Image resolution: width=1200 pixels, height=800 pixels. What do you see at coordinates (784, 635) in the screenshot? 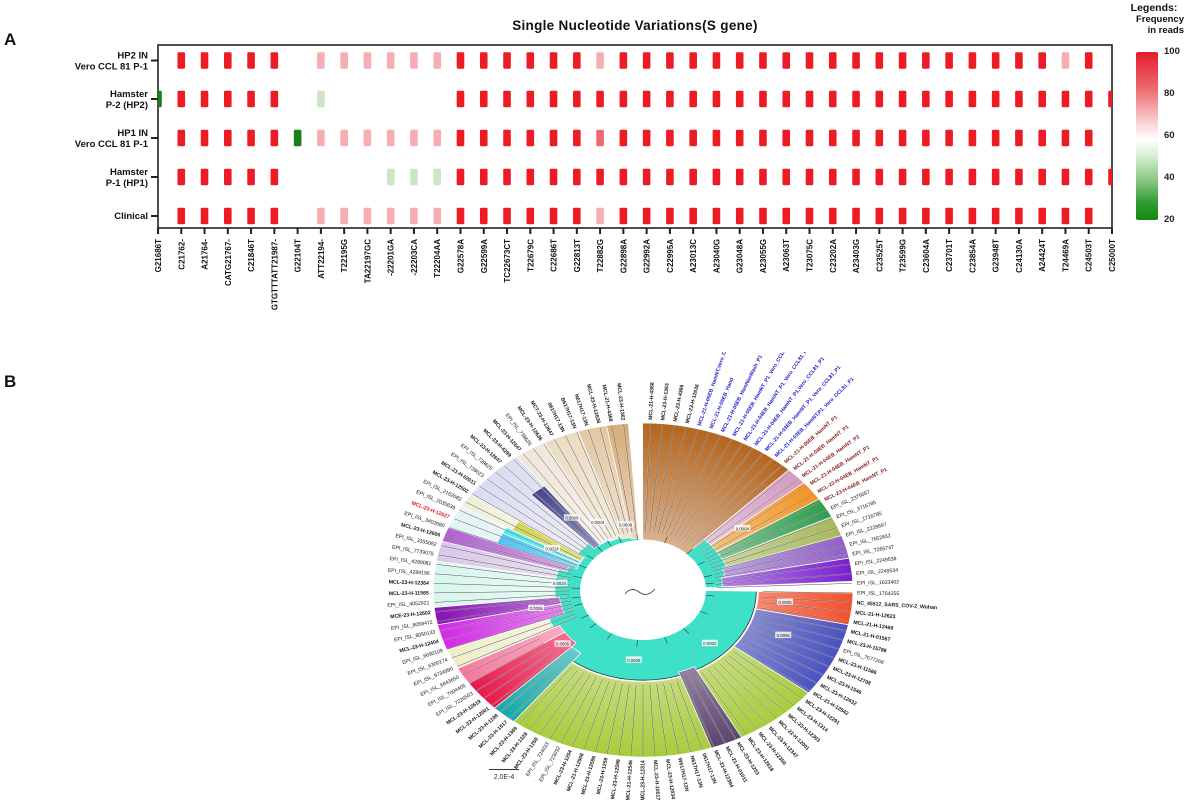
I see `branch-length-label: 0.0006` at bounding box center [784, 635].